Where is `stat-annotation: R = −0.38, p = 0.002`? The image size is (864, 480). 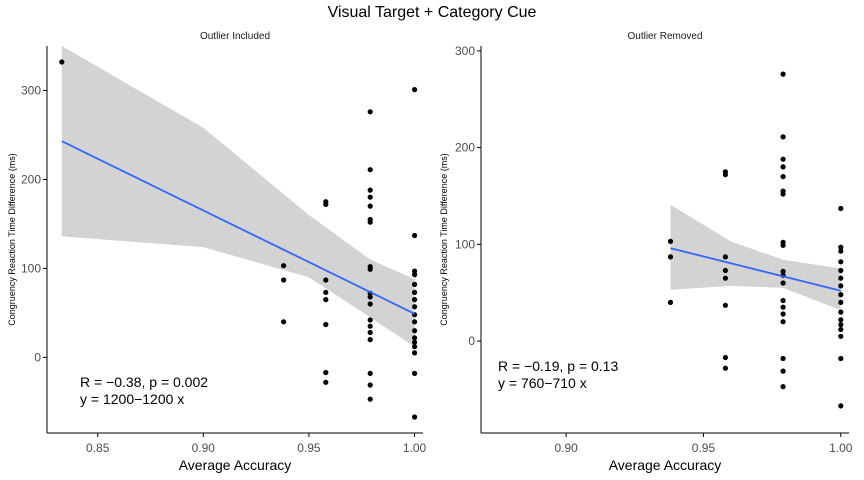 stat-annotation: R = −0.38, p = 0.002 is located at coordinates (144, 382).